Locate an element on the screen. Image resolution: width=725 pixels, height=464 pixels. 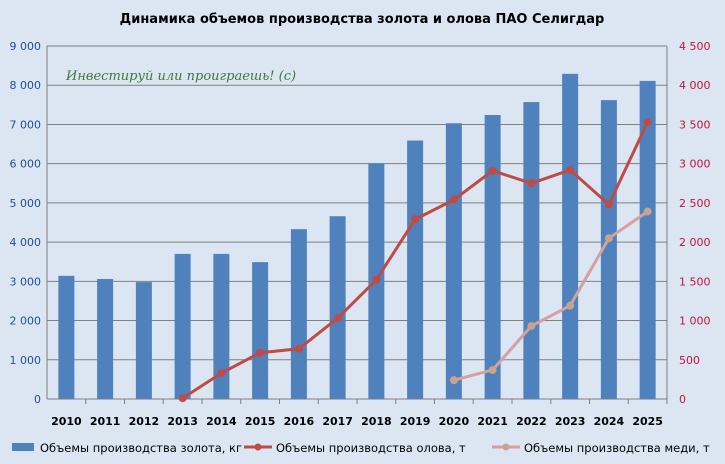
point-copper-2022 is located at coordinates (531, 326).